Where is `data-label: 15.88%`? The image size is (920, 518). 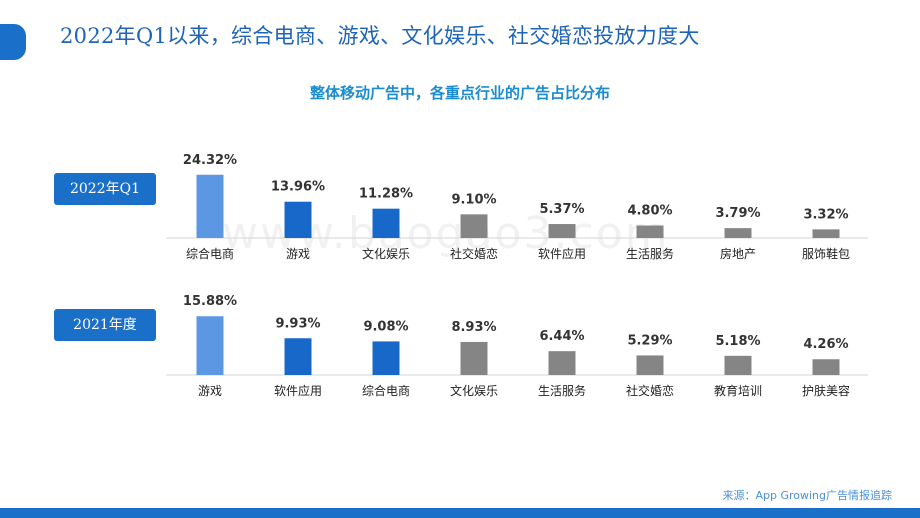 data-label: 15.88% is located at coordinates (210, 301).